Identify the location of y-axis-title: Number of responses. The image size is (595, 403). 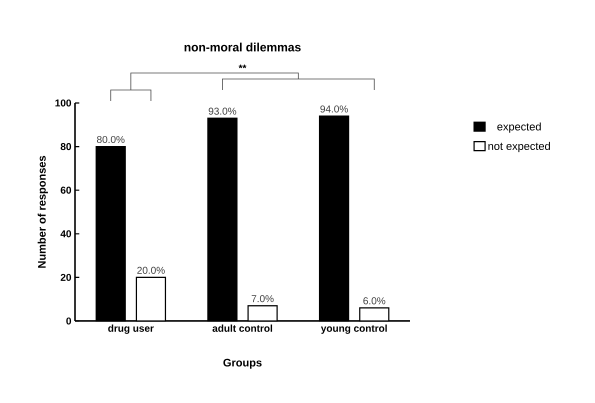
(43, 212).